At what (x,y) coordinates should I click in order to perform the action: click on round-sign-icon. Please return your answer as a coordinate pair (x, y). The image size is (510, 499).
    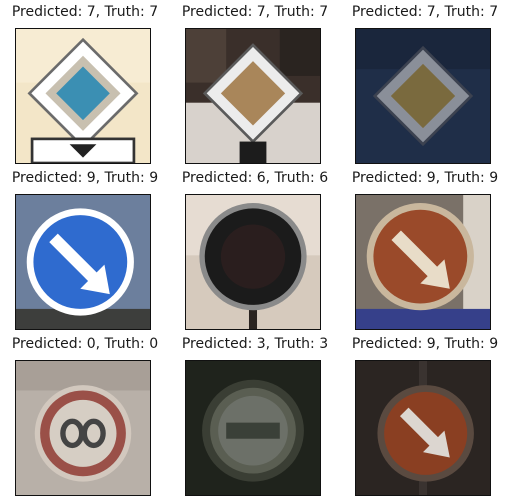
    Looking at the image, I should click on (253, 262).